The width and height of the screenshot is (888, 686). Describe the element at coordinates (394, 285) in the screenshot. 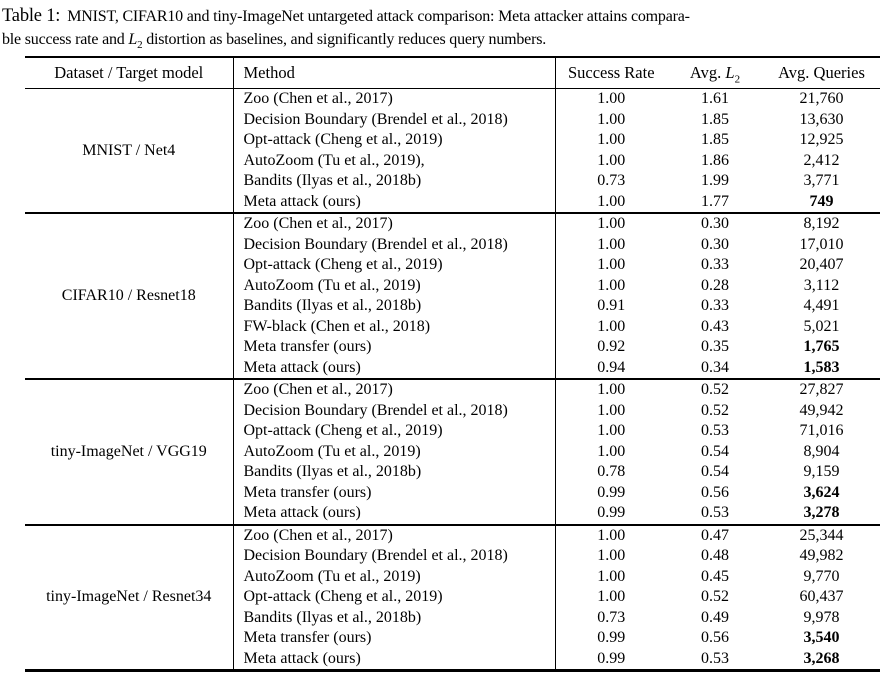

I see `method-cell: AutoZoom (Tu et al., 2019)` at that location.